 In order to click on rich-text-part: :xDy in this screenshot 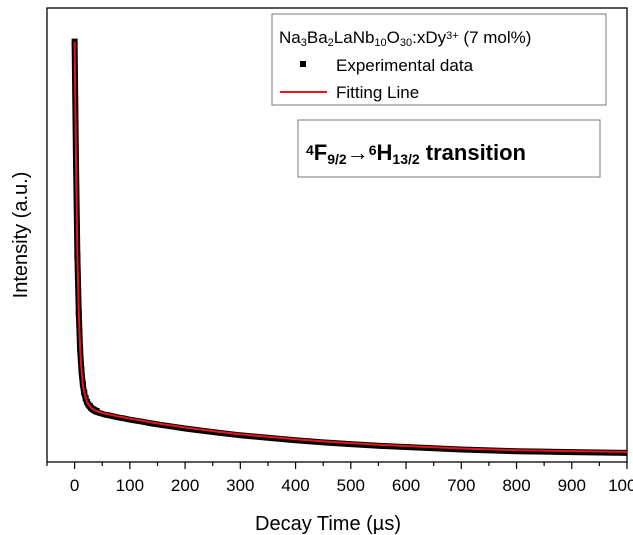, I will do `click(429, 37)`.